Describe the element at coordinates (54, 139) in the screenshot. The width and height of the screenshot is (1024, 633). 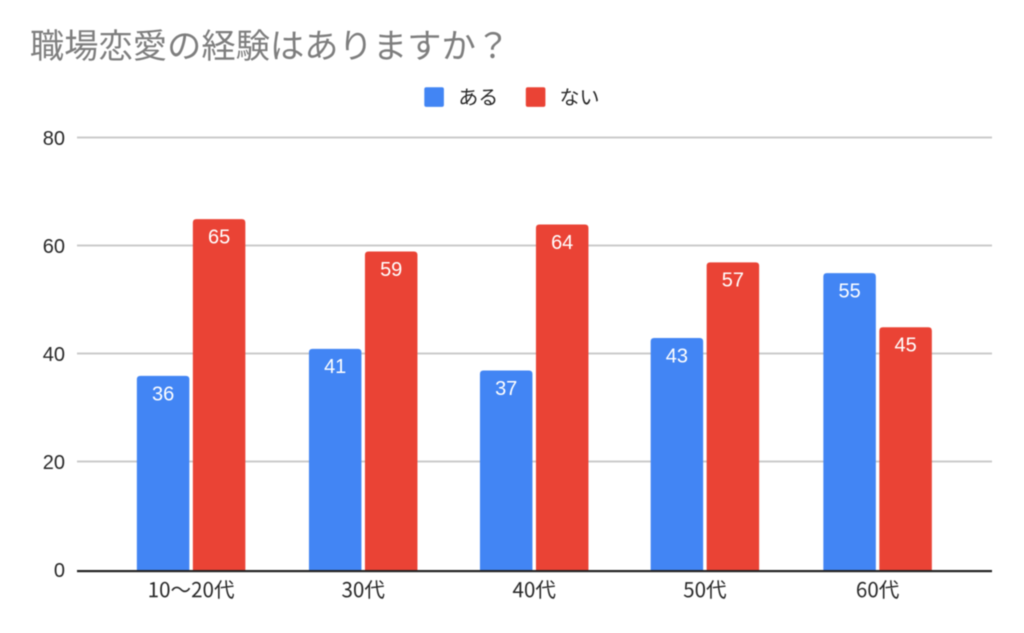
I see `svg-text: 80` at that location.